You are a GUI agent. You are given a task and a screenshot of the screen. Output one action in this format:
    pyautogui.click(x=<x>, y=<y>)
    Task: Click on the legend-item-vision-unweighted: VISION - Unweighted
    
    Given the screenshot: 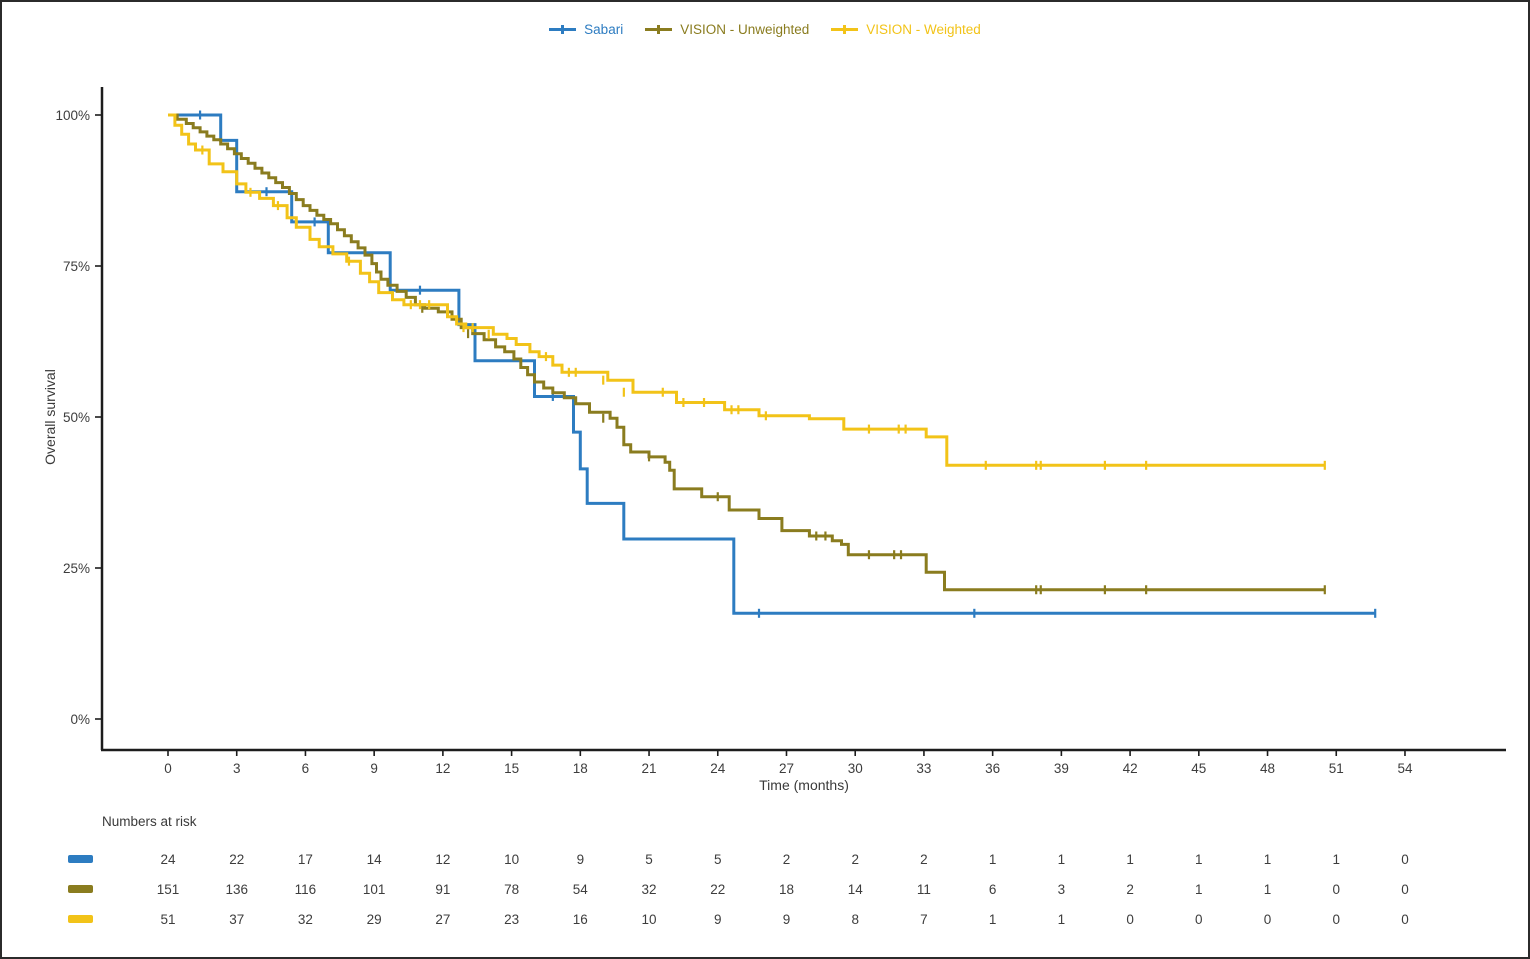 What is the action you would take?
    pyautogui.click(x=727, y=29)
    